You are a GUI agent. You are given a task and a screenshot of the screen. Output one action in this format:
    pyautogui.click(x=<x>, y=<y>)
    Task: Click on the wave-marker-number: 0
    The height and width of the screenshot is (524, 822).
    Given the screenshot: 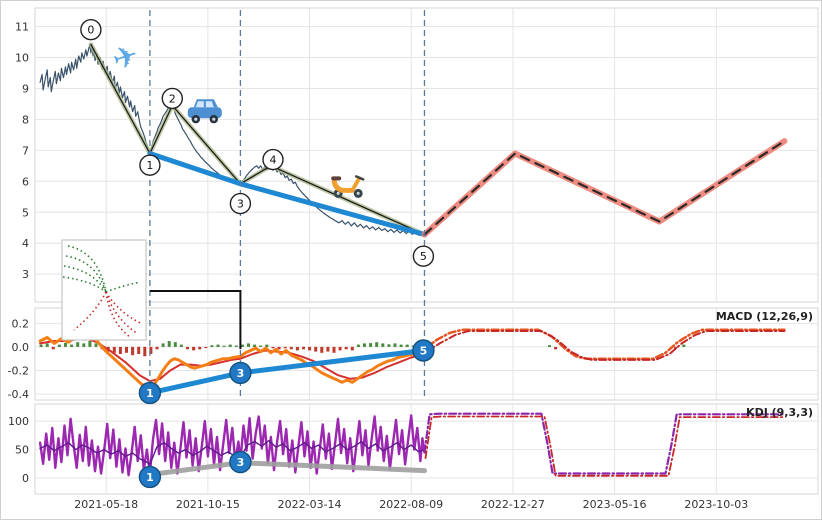 What is the action you would take?
    pyautogui.click(x=90, y=30)
    